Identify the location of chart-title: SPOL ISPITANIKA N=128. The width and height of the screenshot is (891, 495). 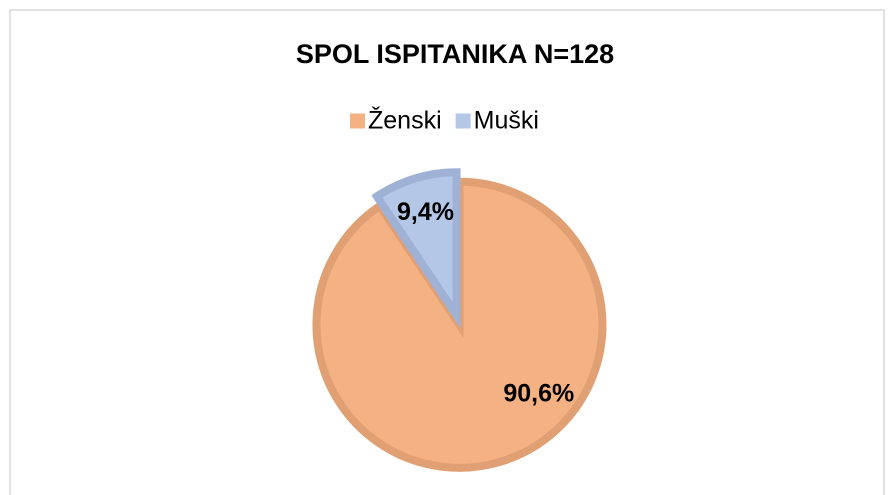
(455, 54).